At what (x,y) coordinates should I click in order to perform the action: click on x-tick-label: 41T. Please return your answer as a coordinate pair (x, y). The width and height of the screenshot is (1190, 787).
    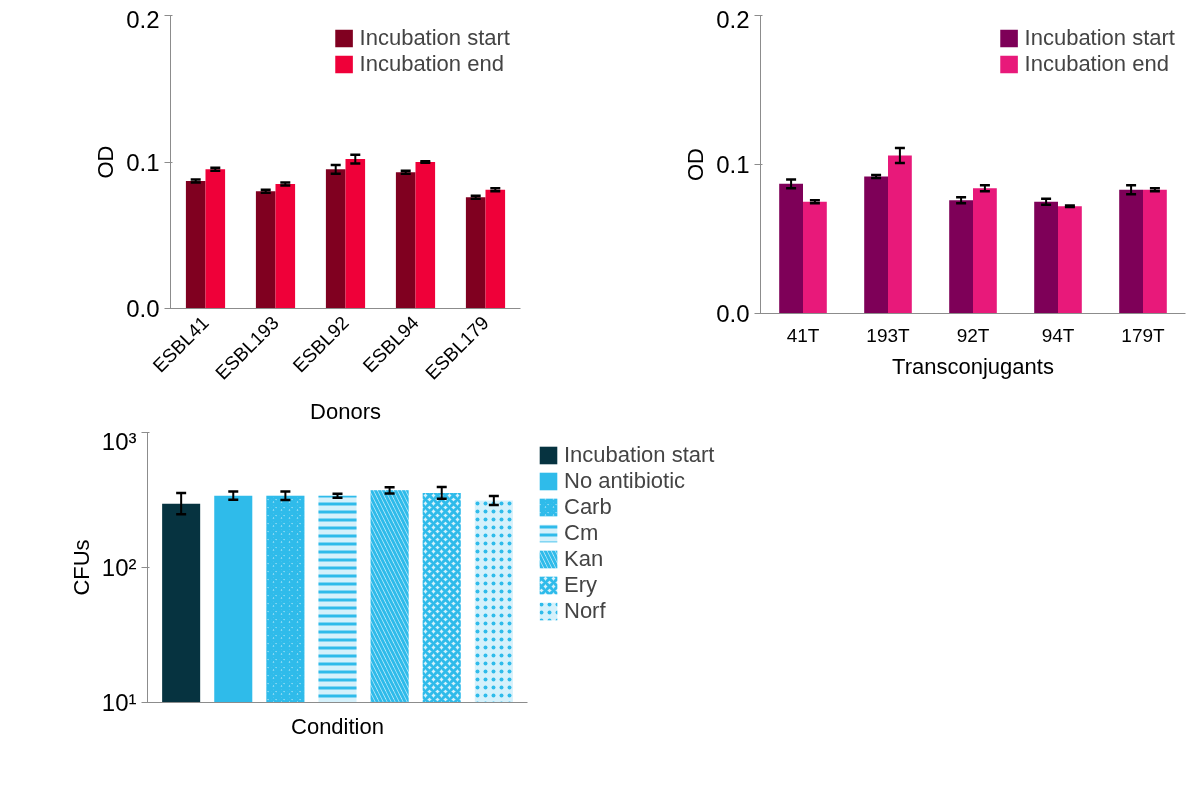
    Looking at the image, I should click on (803, 335).